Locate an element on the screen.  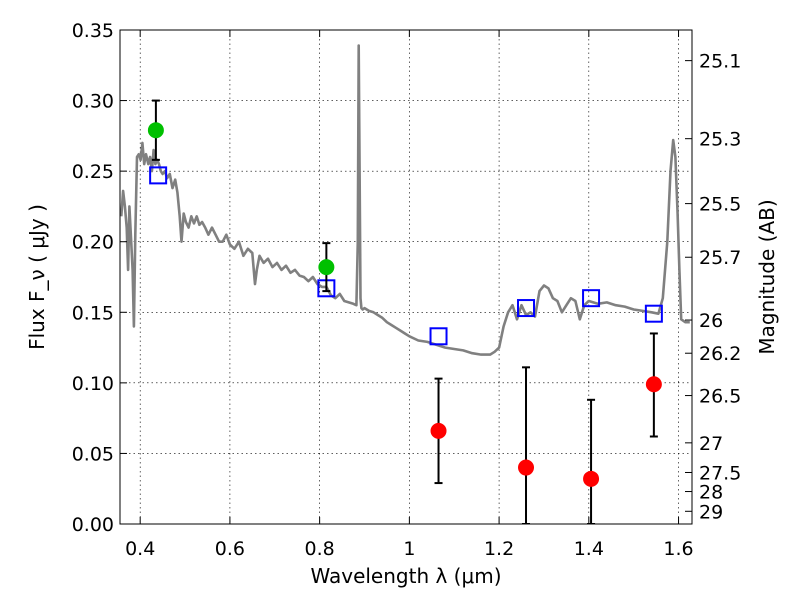
x-tick-label: 1.4 is located at coordinates (589, 549).